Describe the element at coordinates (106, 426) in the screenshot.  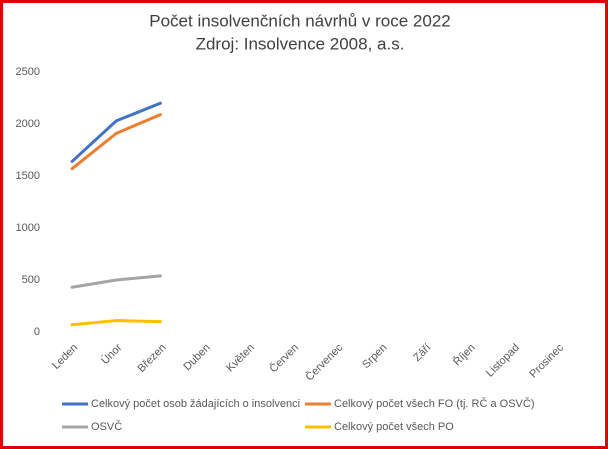
I see `legend-label: OSVČ` at that location.